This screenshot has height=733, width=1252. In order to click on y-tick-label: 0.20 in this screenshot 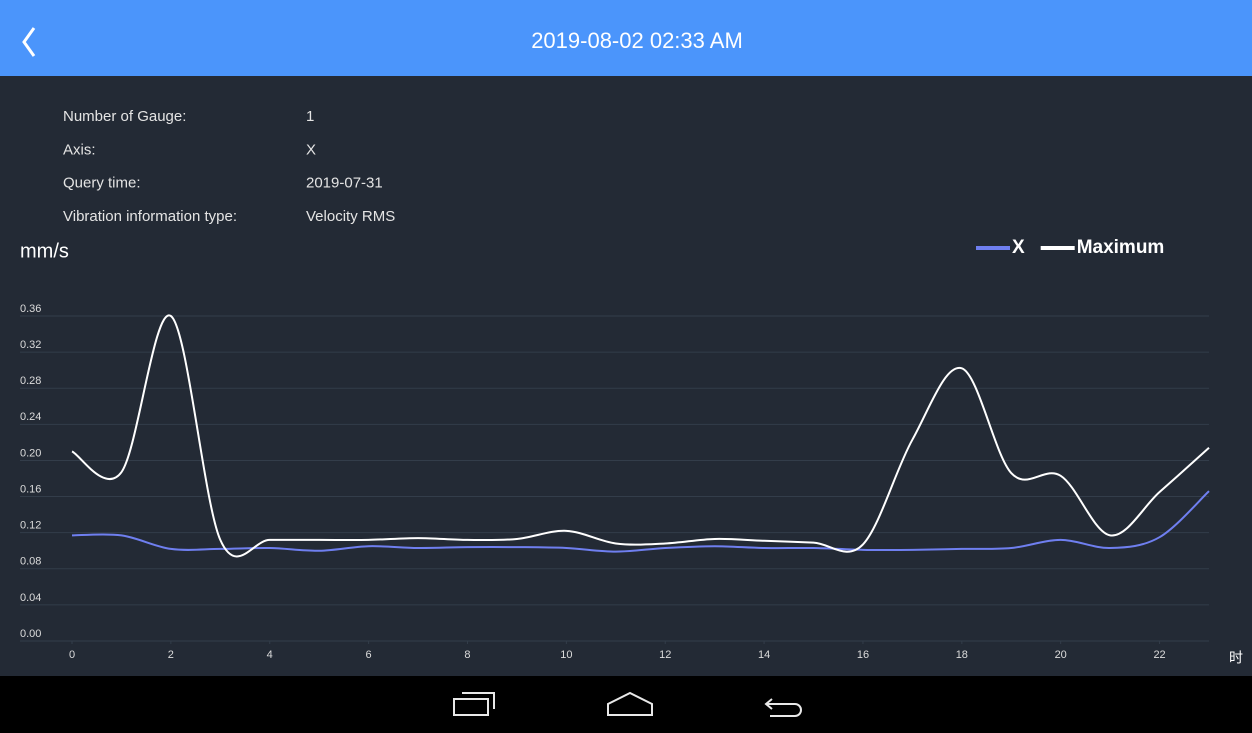, I will do `click(30, 453)`.